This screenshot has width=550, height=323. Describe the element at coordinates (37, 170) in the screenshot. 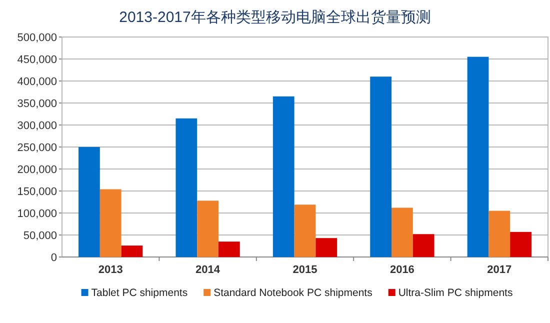

I see `y-tick-label: 200,000` at that location.